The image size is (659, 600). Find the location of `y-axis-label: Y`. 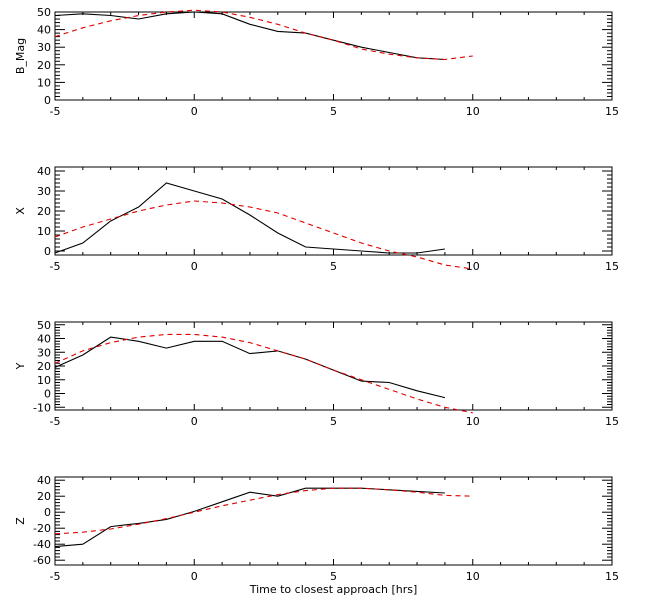

y-axis-label: Y is located at coordinates (20, 366).